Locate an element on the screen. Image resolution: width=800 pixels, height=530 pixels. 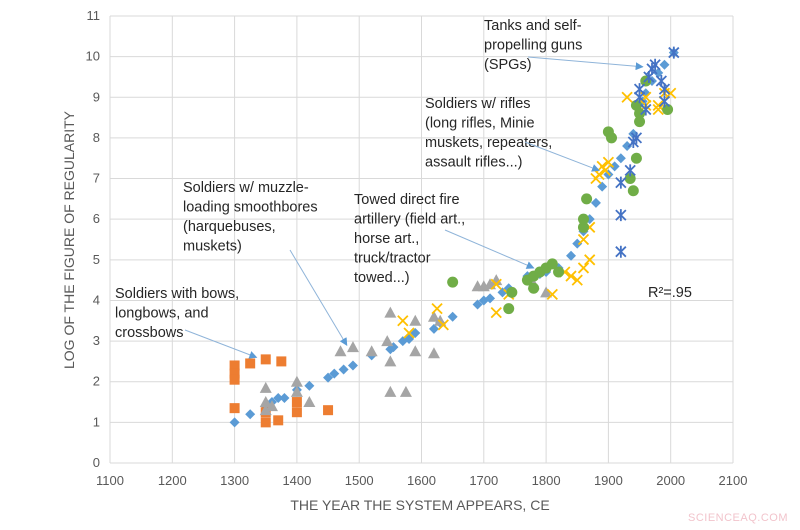
x-tick-label: 1600 is located at coordinates (421, 480).